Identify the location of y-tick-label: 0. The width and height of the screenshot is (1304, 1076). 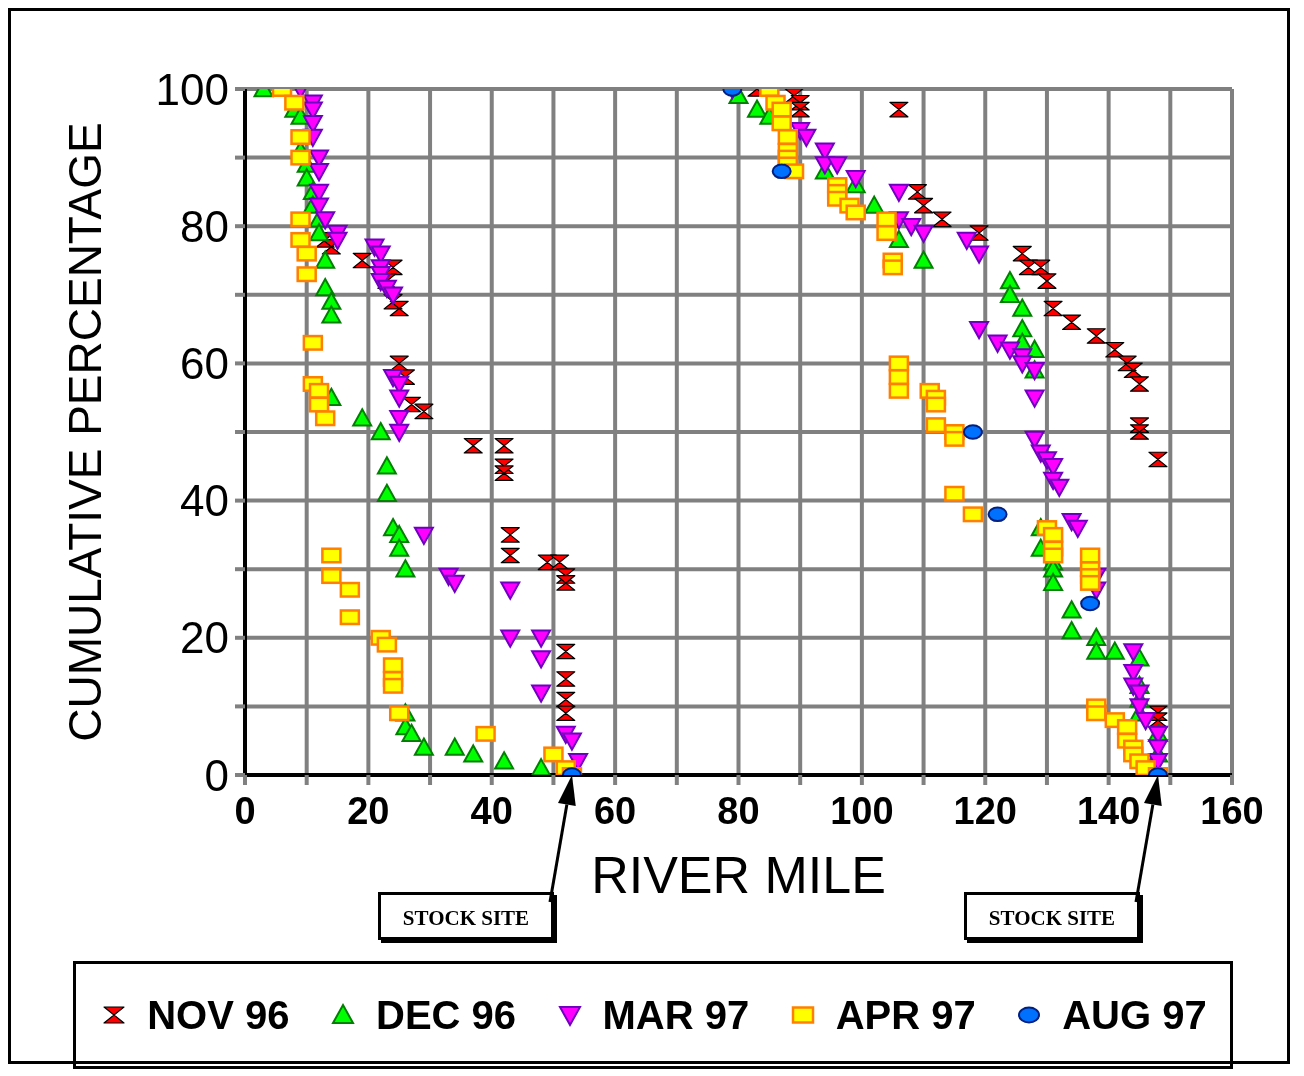
(216, 775).